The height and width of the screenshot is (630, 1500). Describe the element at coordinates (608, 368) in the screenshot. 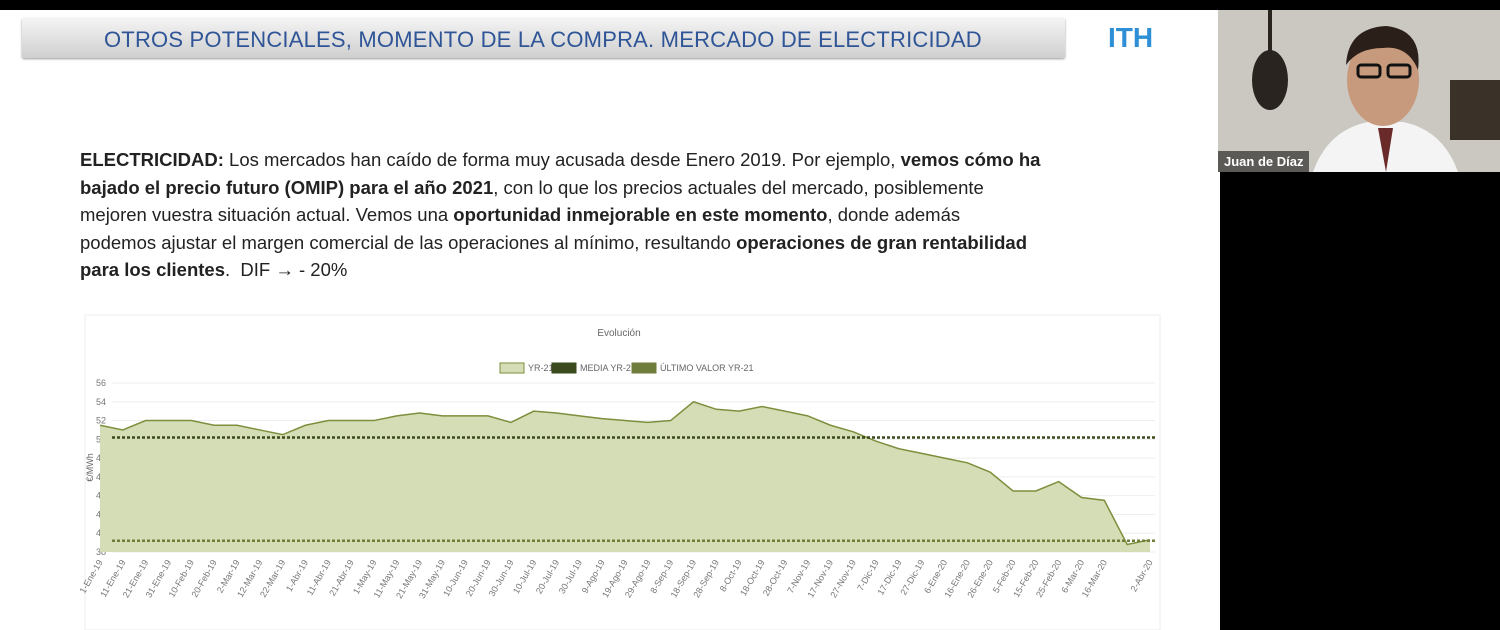

I see `legend-label: MEDIA YR-21` at that location.